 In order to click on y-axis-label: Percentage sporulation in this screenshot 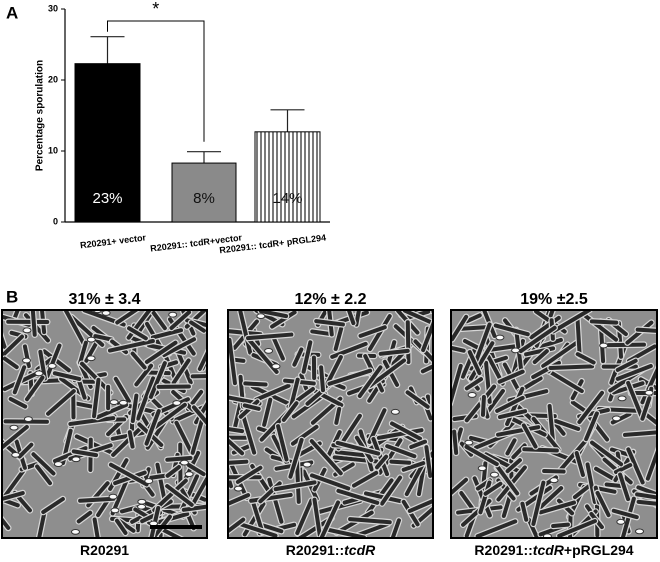, I will do `click(40, 115)`.